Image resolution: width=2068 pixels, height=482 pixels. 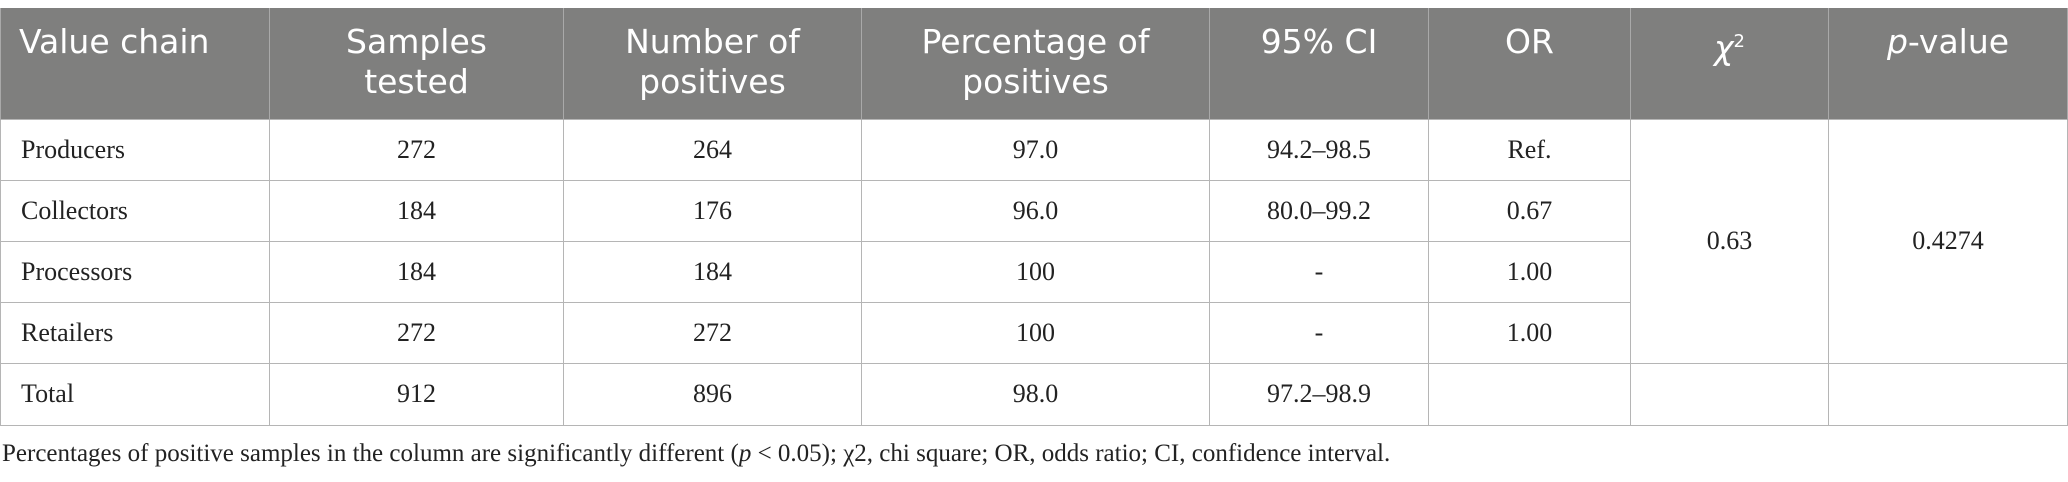 I want to click on header-samples-tested: Samples tested, so click(x=416, y=63).